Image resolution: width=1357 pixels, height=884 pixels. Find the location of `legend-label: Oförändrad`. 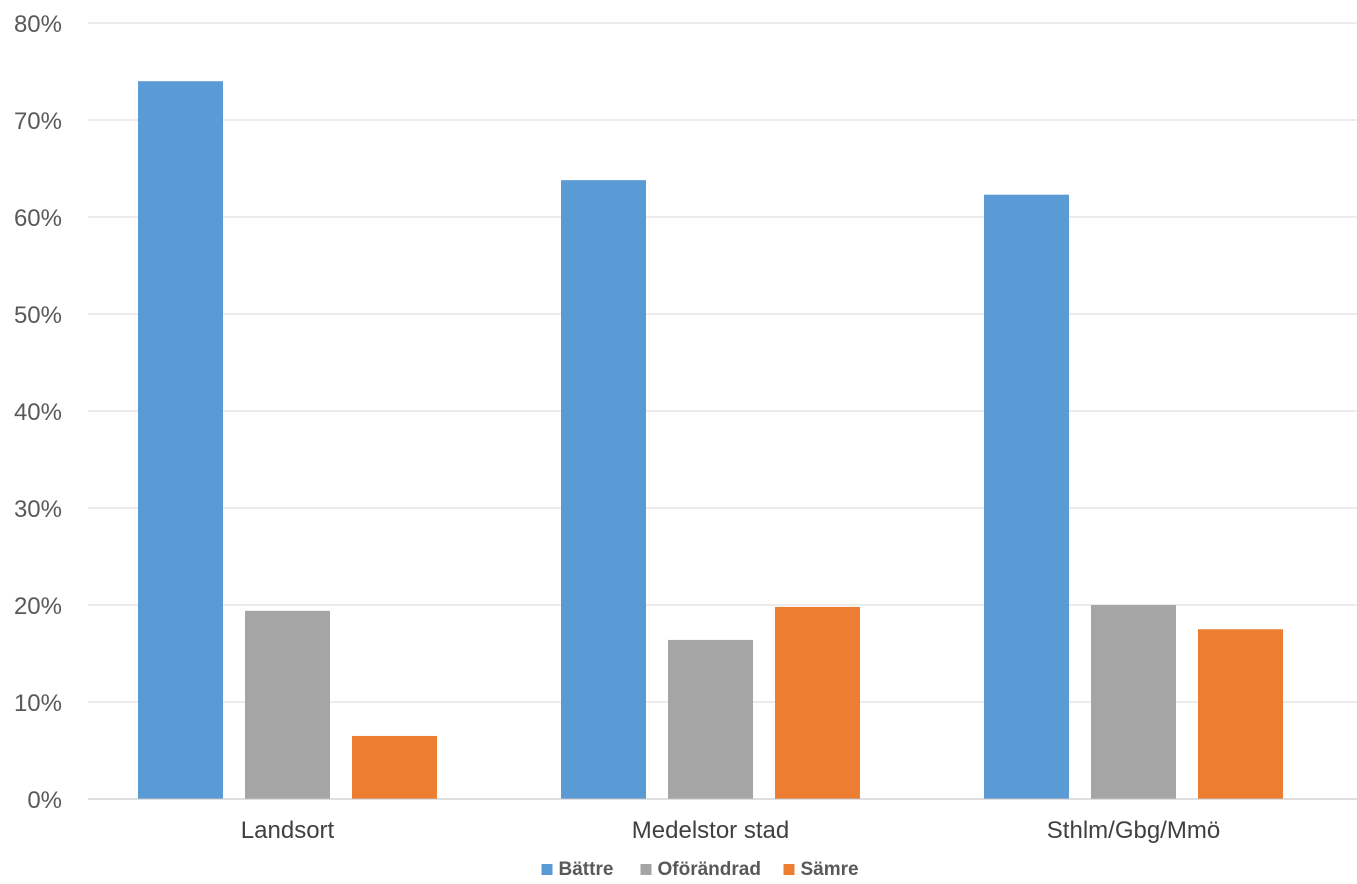

legend-label: Oförändrad is located at coordinates (709, 869).